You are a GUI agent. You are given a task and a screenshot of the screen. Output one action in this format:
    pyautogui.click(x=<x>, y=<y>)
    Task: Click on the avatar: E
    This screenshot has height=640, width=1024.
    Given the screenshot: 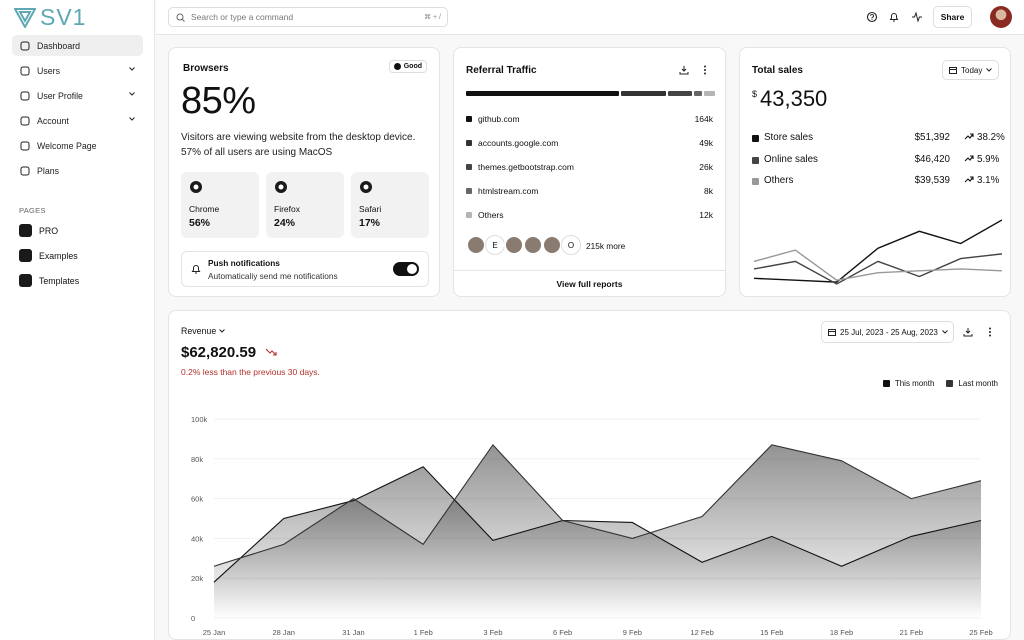 What is the action you would take?
    pyautogui.click(x=495, y=245)
    